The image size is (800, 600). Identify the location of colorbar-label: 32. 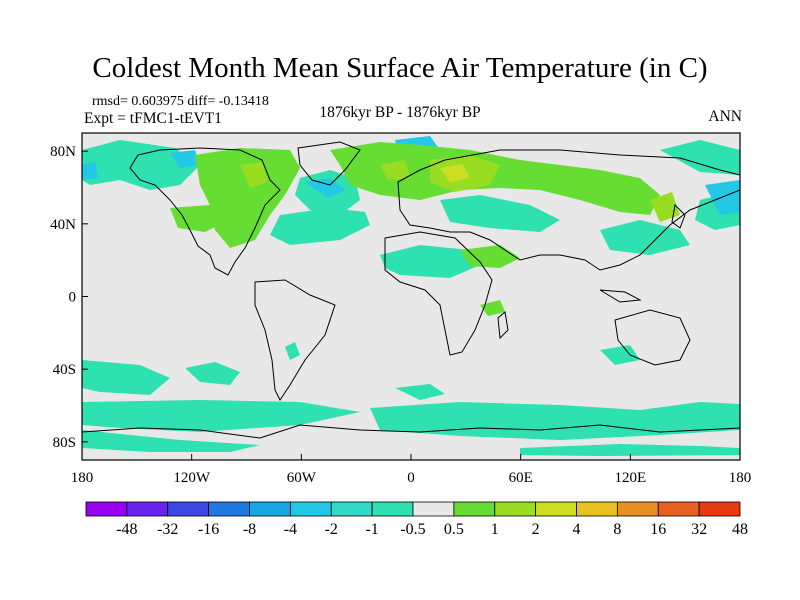
(699, 529).